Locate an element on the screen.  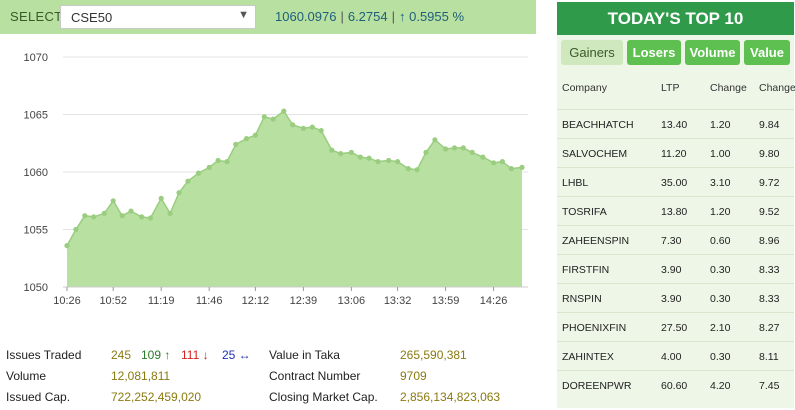
change-cell: 4.20 is located at coordinates (720, 386).